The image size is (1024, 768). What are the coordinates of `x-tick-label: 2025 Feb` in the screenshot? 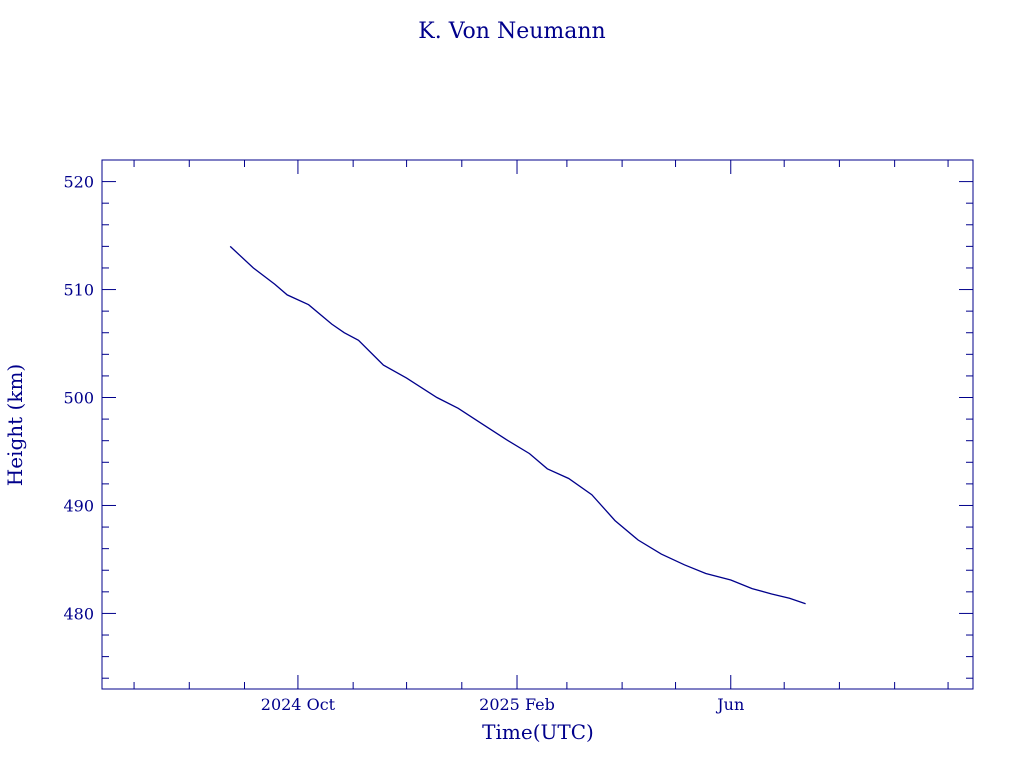 It's located at (517, 704).